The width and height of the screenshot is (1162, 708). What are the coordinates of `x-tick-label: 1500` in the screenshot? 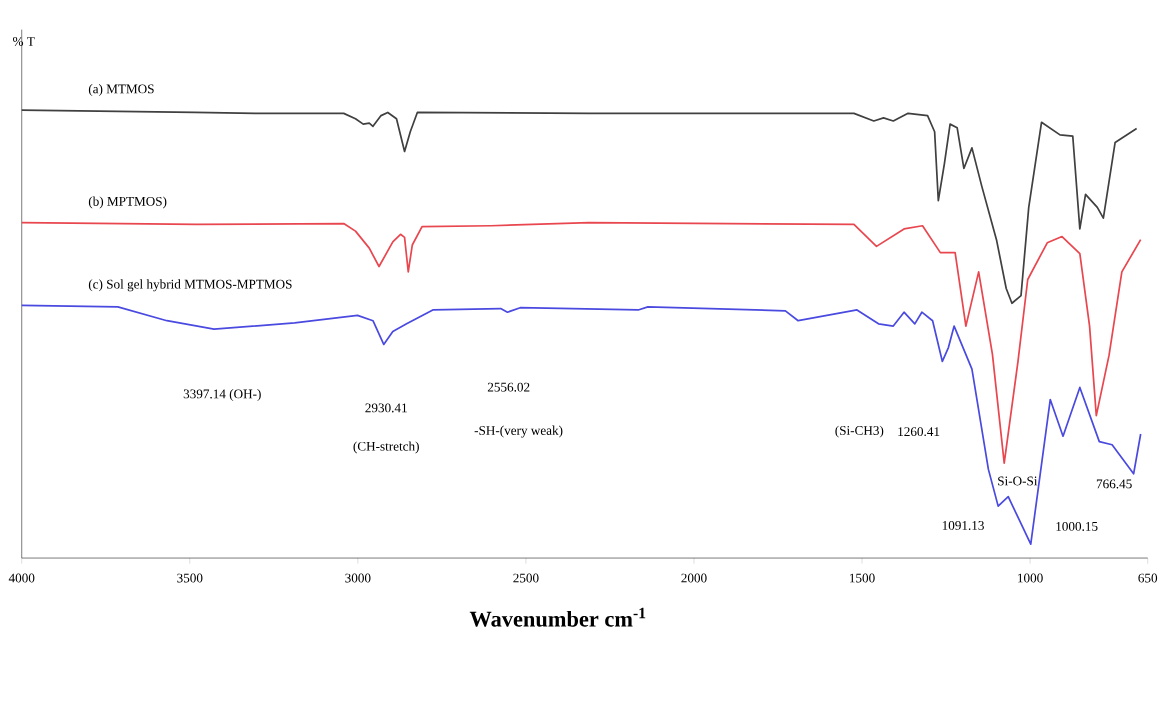 It's located at (862, 578).